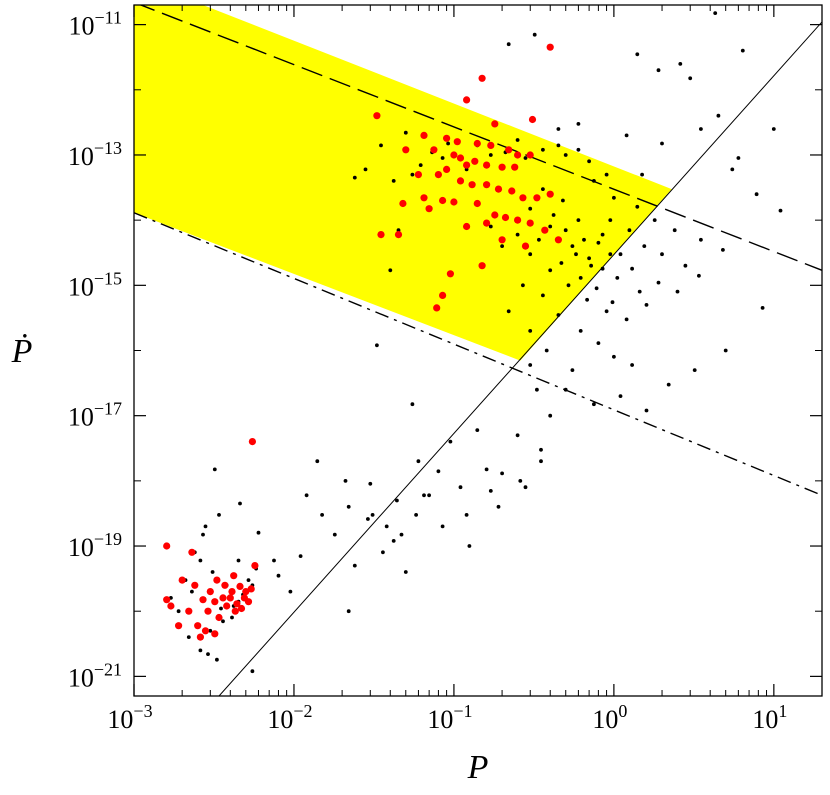 Image resolution: width=830 pixels, height=795 pixels. I want to click on x-tick-label: 10⁰, so click(609, 717).